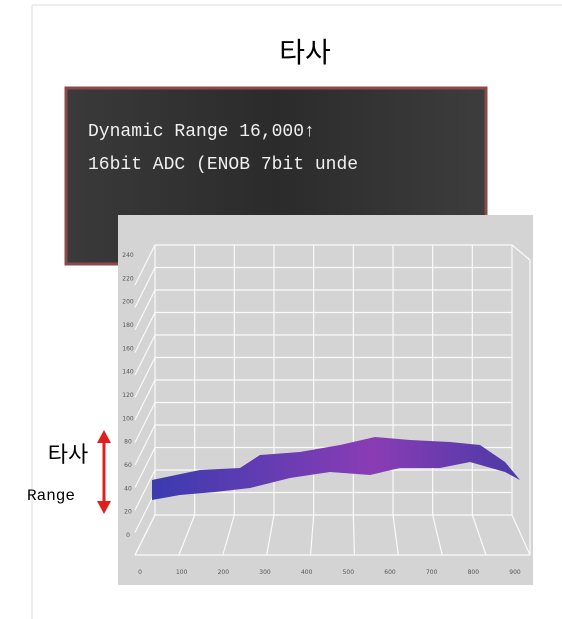  I want to click on y-tick-label: 0, so click(128, 535).